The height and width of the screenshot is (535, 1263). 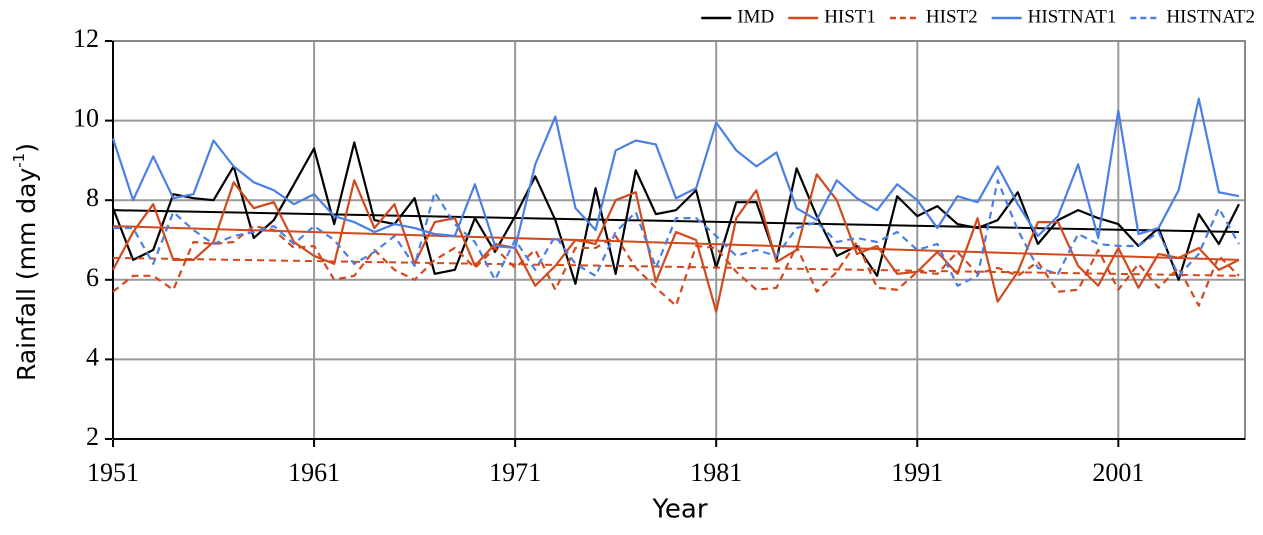 I want to click on y-axis-label: Rainfall (mm day-1), so click(x=26, y=262).